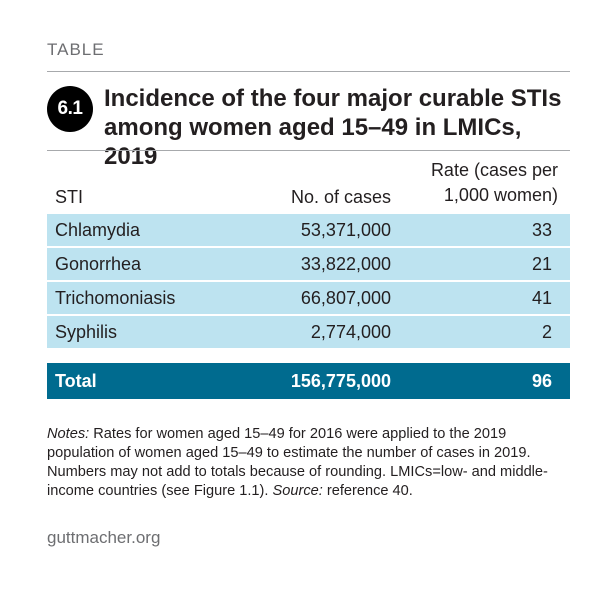 This screenshot has width=616, height=591. What do you see at coordinates (546, 332) in the screenshot?
I see `cell-rate: 2` at bounding box center [546, 332].